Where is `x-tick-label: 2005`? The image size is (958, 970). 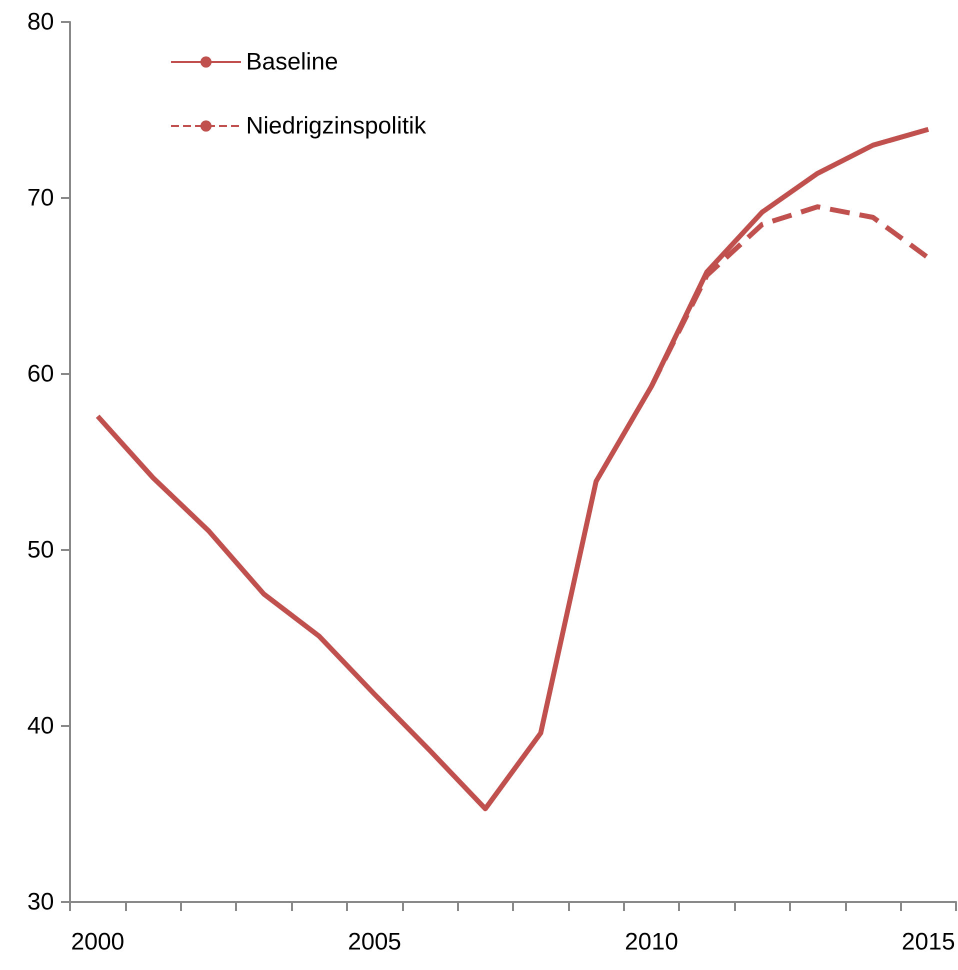
x-tick-label: 2005 is located at coordinates (375, 942).